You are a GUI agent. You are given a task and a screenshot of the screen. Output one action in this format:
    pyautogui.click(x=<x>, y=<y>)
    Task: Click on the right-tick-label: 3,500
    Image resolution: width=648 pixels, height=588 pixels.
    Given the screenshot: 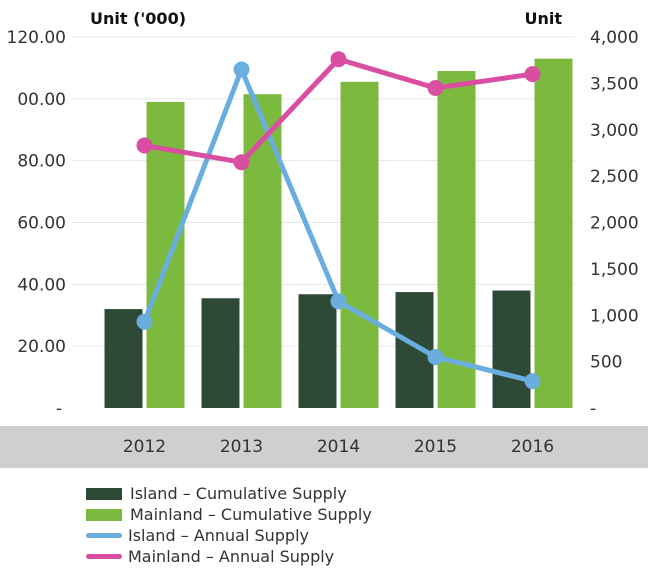 What is the action you would take?
    pyautogui.click(x=614, y=84)
    